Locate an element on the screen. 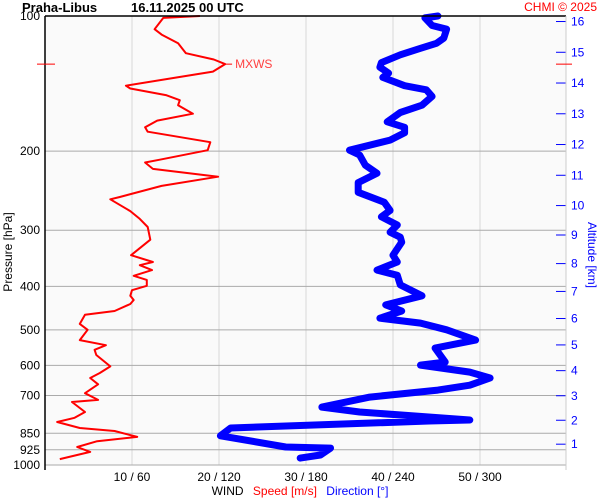 This screenshot has height=500, width=600. altitude-tick-label: 8 is located at coordinates (574, 264).